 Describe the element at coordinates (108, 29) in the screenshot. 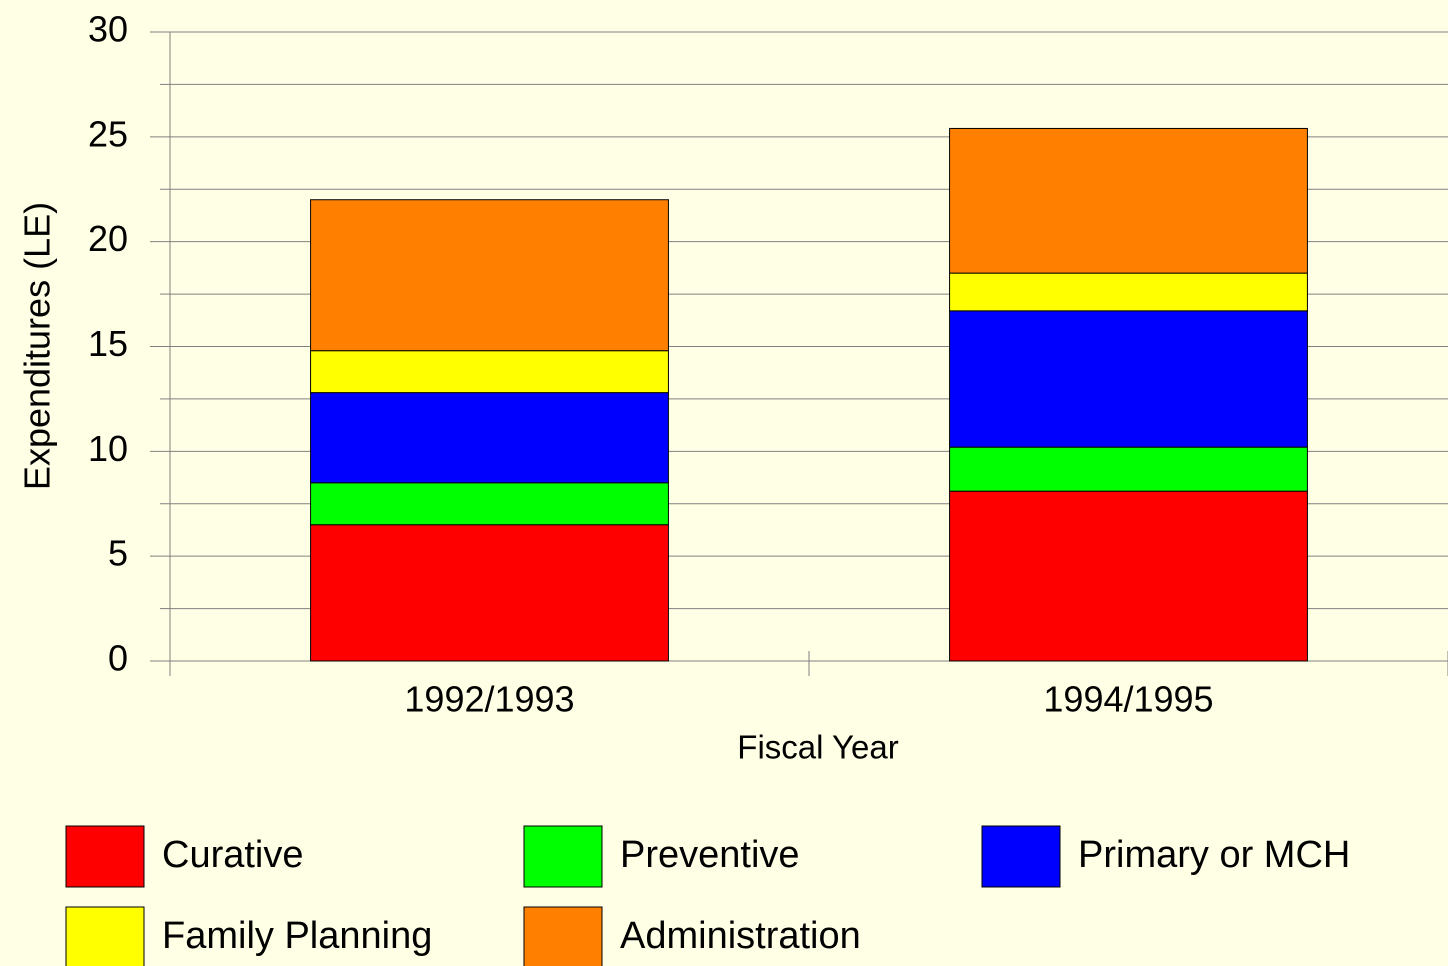

I see `y-tick-label: 30` at that location.